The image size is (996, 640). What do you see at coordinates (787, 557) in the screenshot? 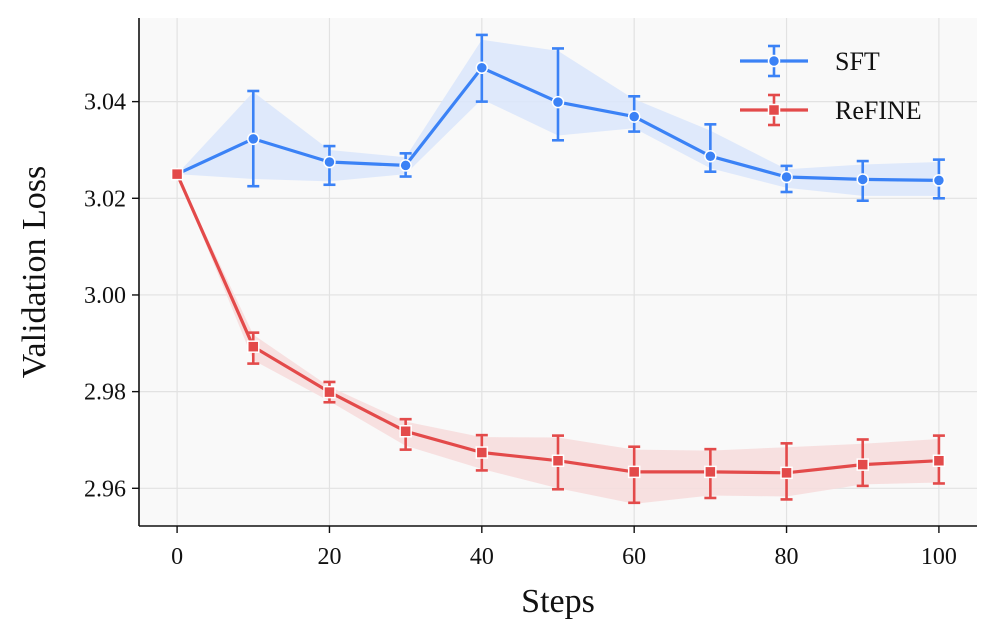
I see `x-tick-label: 80` at bounding box center [787, 557].